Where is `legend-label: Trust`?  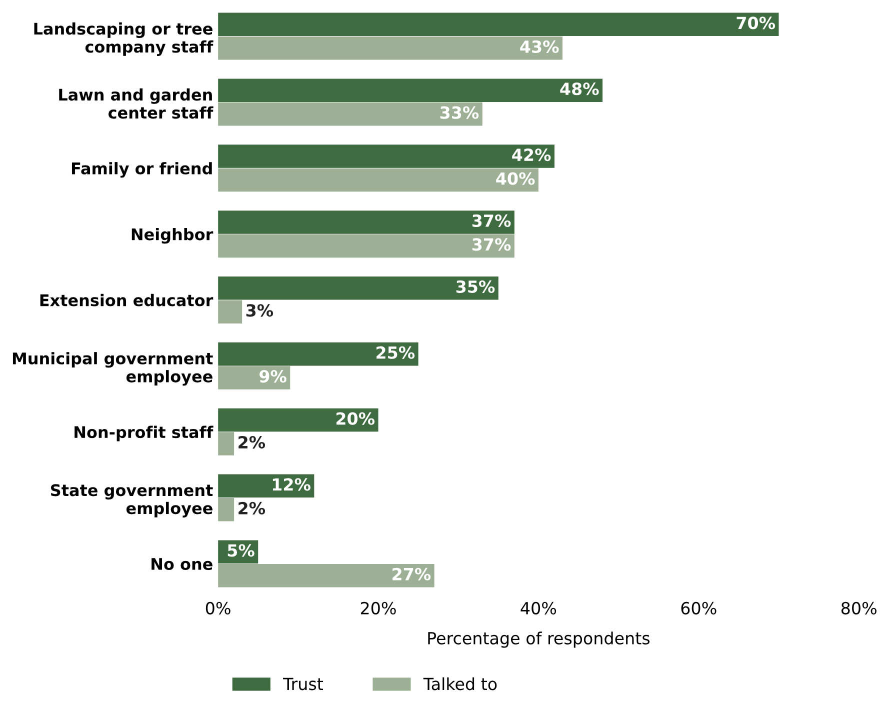 legend-label: Trust is located at coordinates (303, 684).